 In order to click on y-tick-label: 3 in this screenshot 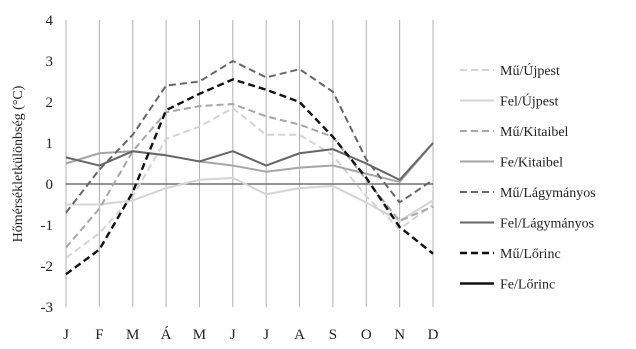, I will do `click(50, 62)`.